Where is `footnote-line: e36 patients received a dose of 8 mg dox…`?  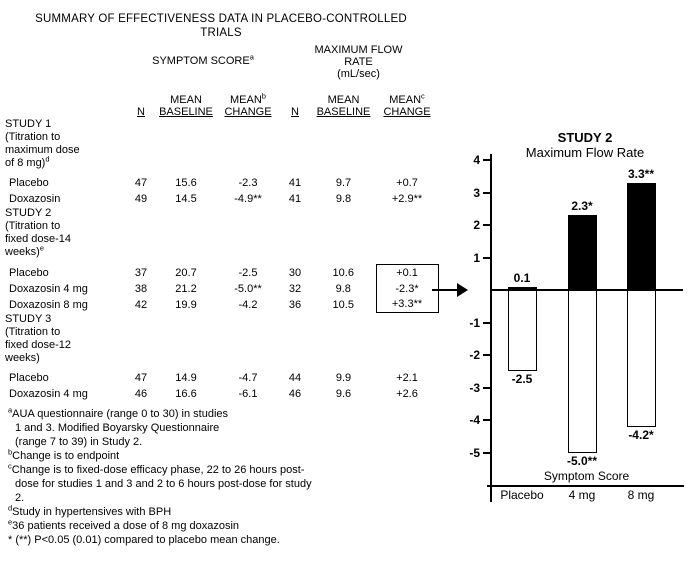
footnote-line: e36 patients received a dose of 8 mg dox… is located at coordinates (124, 524).